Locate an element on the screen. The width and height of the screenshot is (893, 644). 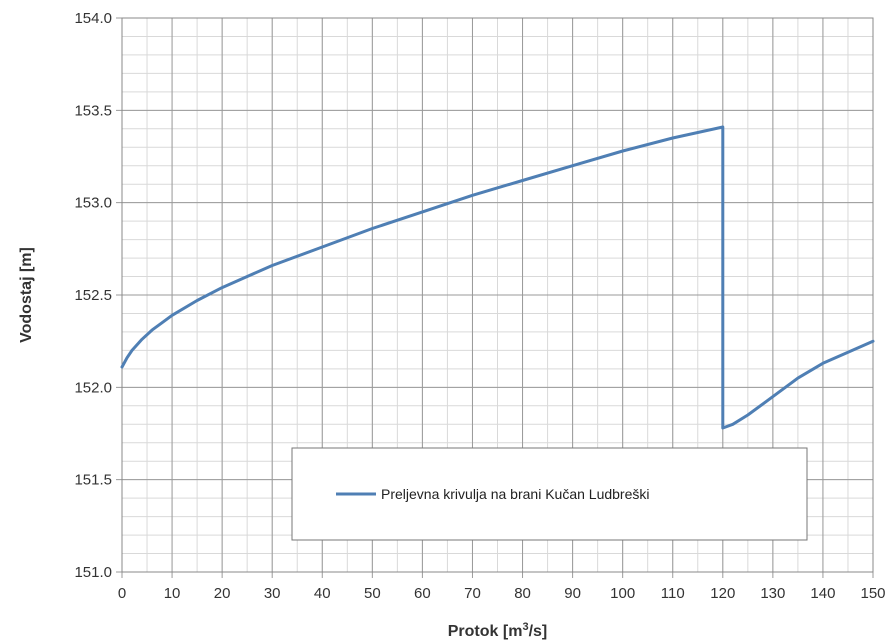
x-tick-label: 130 is located at coordinates (772, 593).